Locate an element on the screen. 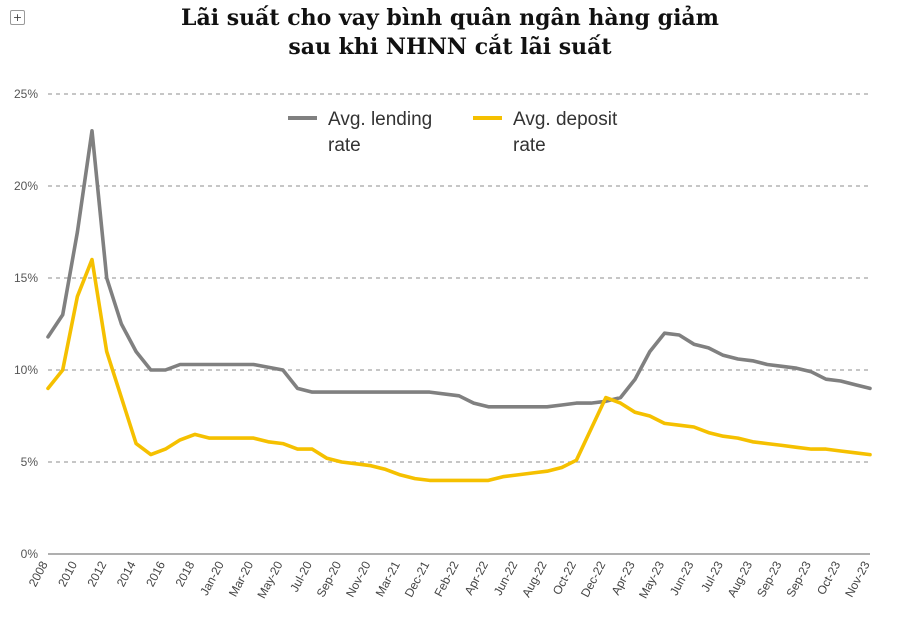  x-tick-label: Jul-23 is located at coordinates (712, 577).